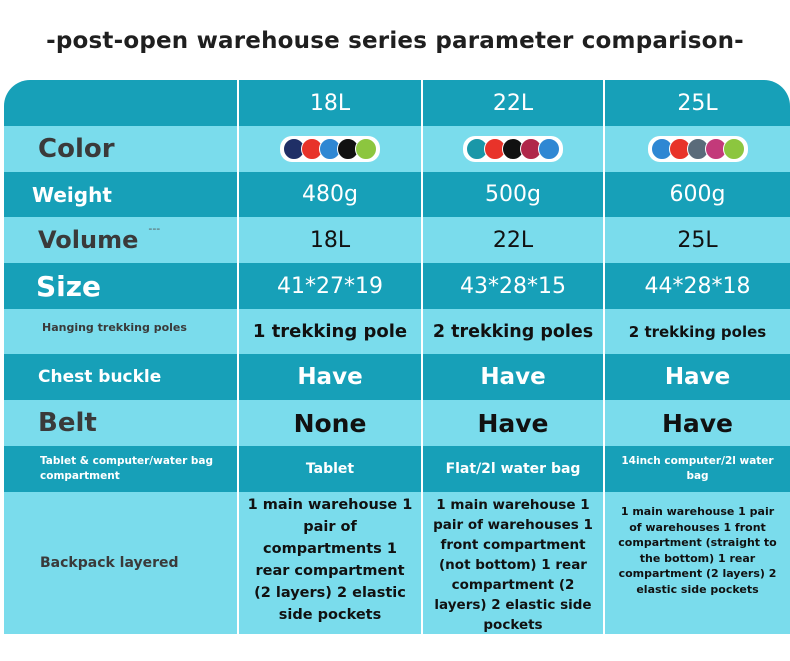 This screenshot has width=790, height=661. I want to click on compartment-25l: 14inch computer/2l water bag, so click(697, 469).